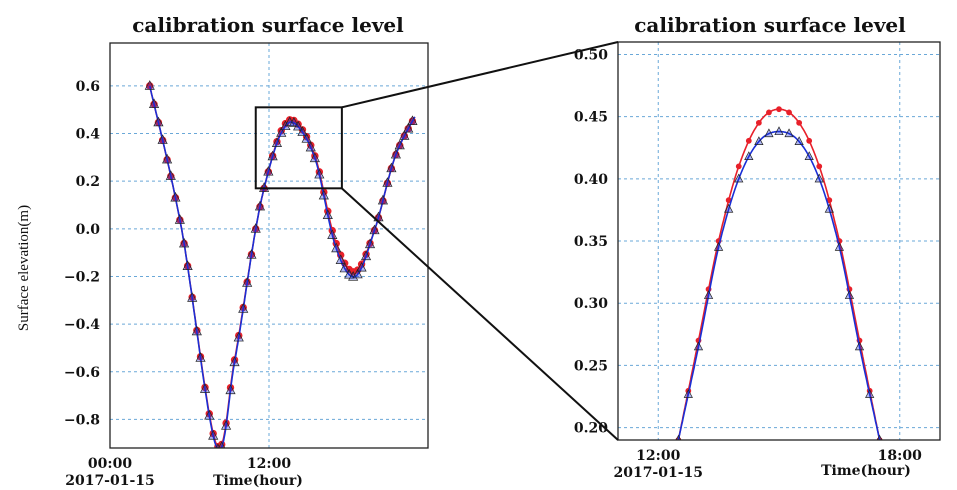 The height and width of the screenshot is (490, 957). What do you see at coordinates (24, 268) in the screenshot?
I see `left-y-axis-label: Surface elevation(m)` at bounding box center [24, 268].